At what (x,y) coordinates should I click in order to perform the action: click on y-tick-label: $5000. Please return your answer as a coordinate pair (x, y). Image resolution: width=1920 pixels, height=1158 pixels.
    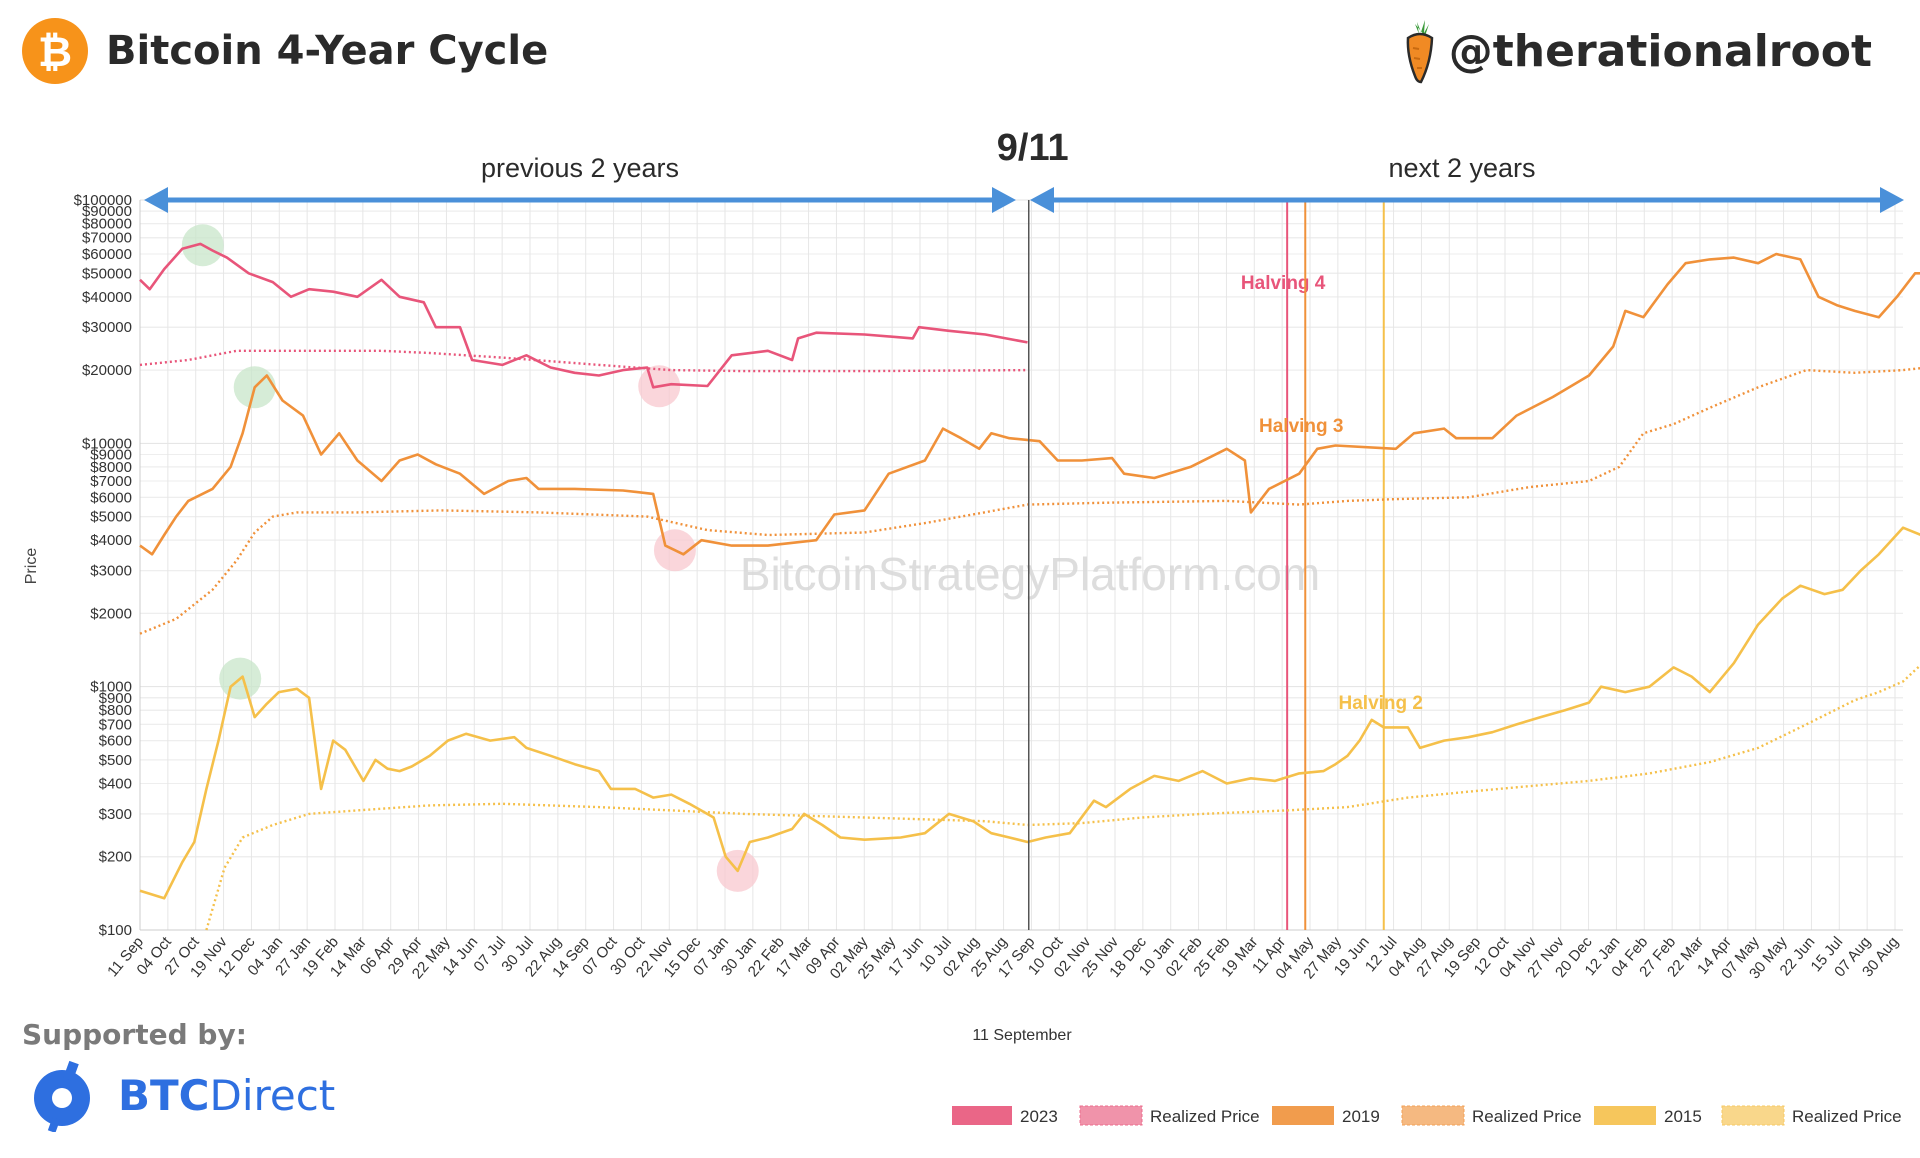
    Looking at the image, I should click on (111, 517).